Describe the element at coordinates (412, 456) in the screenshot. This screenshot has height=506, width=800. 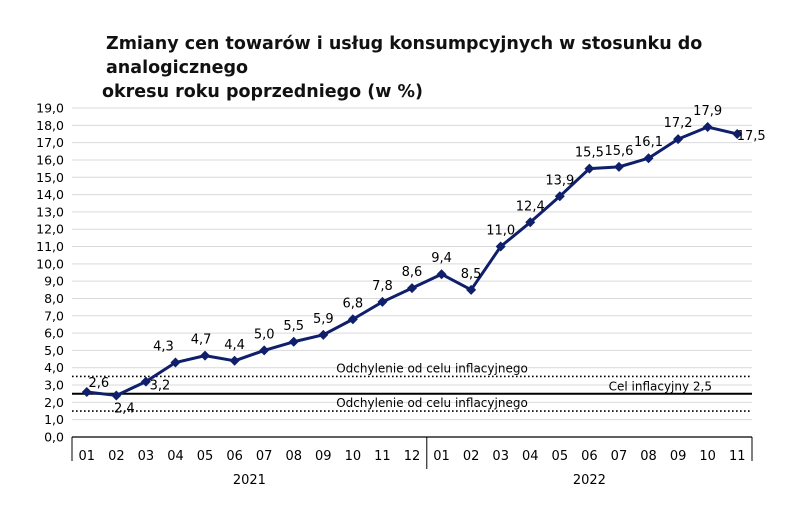
I see `x-tick-label: 12` at that location.